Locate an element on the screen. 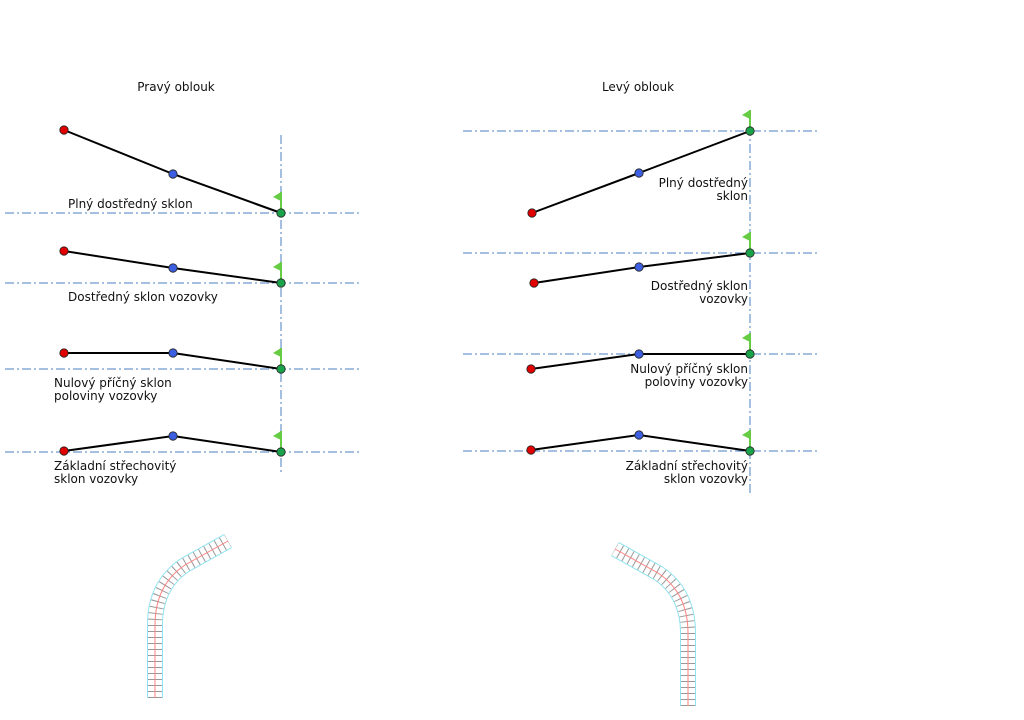 The height and width of the screenshot is (720, 1024). road-plan-right-curve is located at coordinates (189, 616).